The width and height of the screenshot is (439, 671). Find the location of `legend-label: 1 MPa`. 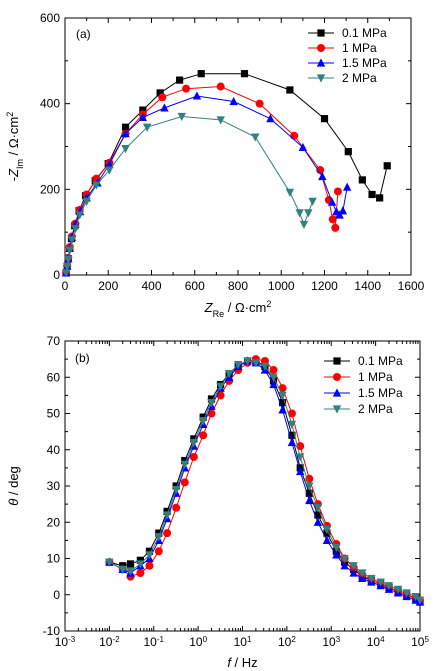

legend-label: 1 MPa is located at coordinates (359, 48).